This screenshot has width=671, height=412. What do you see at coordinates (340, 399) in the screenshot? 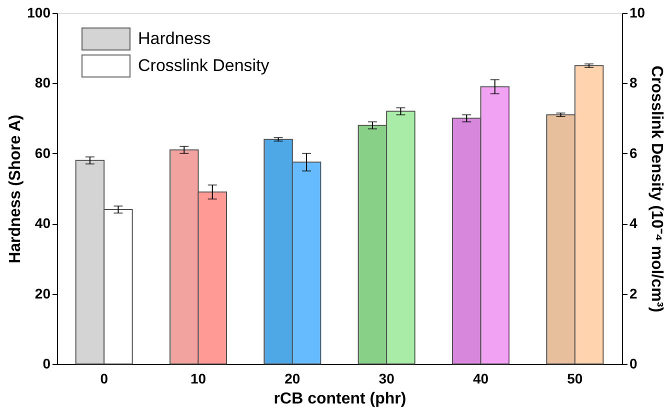
I see `x-axis-title: rCB content (phr)` at bounding box center [340, 399].